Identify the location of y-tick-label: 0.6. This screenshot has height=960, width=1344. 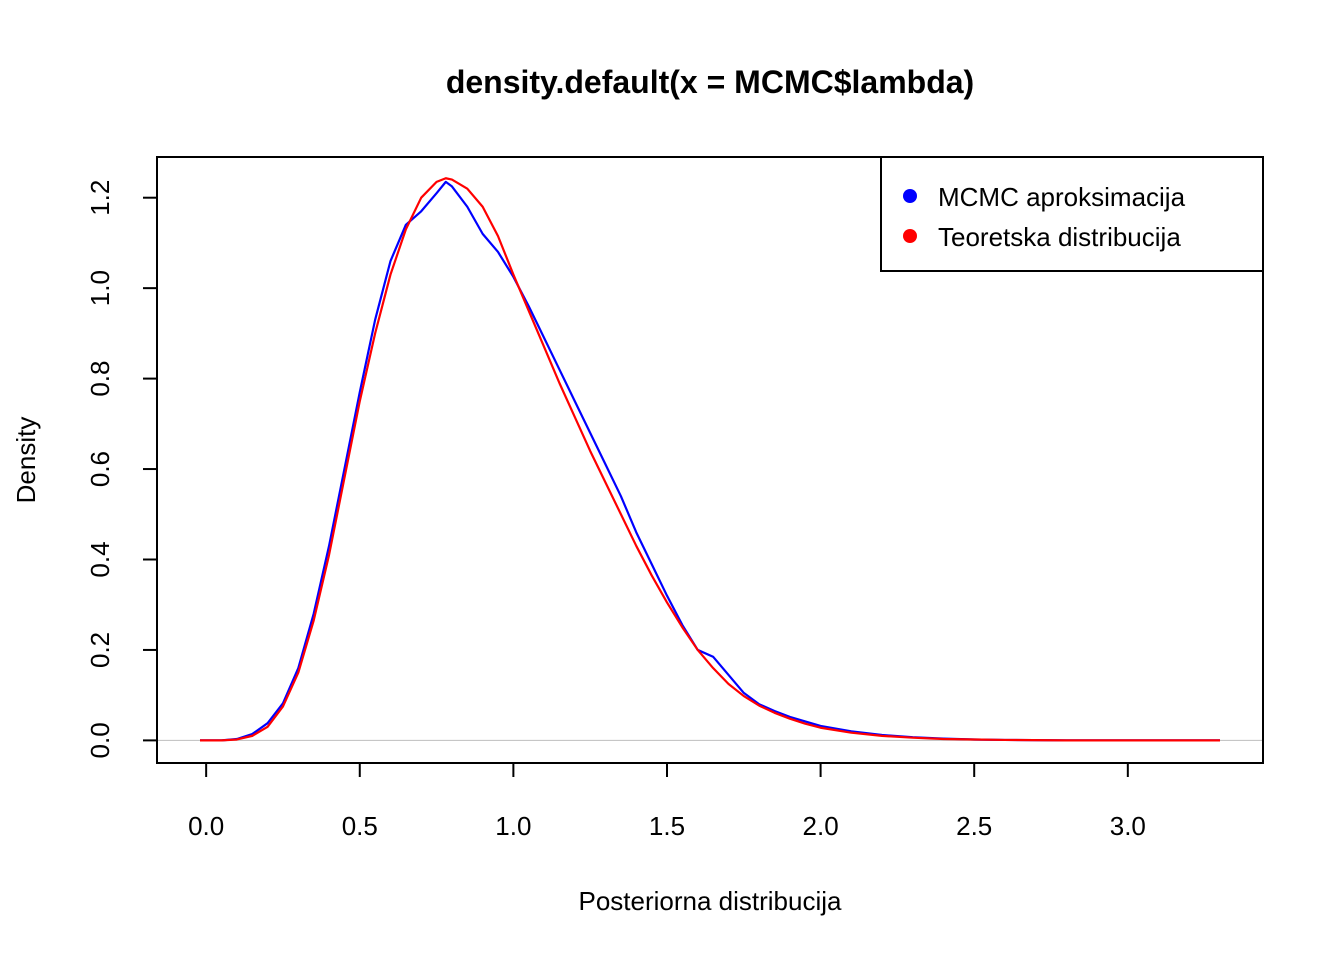
(100, 469).